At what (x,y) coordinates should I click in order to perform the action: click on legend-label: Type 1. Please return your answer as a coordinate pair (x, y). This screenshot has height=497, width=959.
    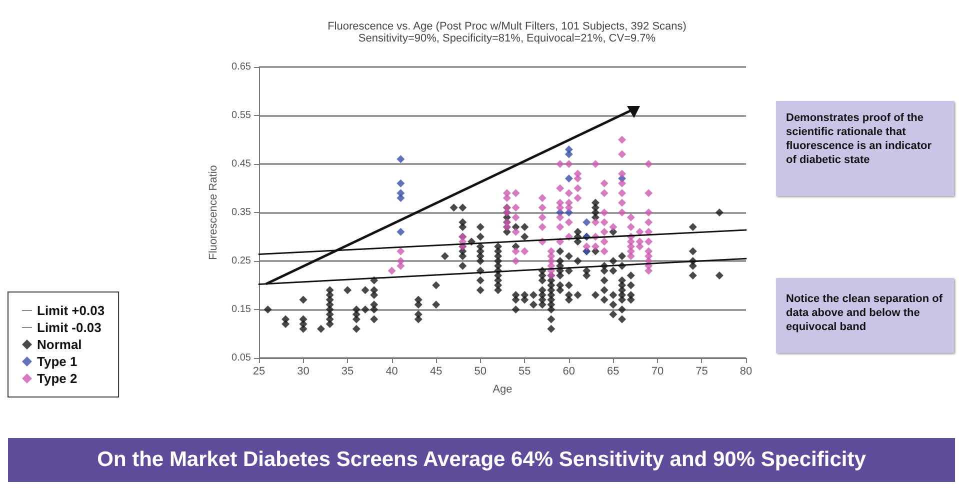
    Looking at the image, I should click on (57, 361).